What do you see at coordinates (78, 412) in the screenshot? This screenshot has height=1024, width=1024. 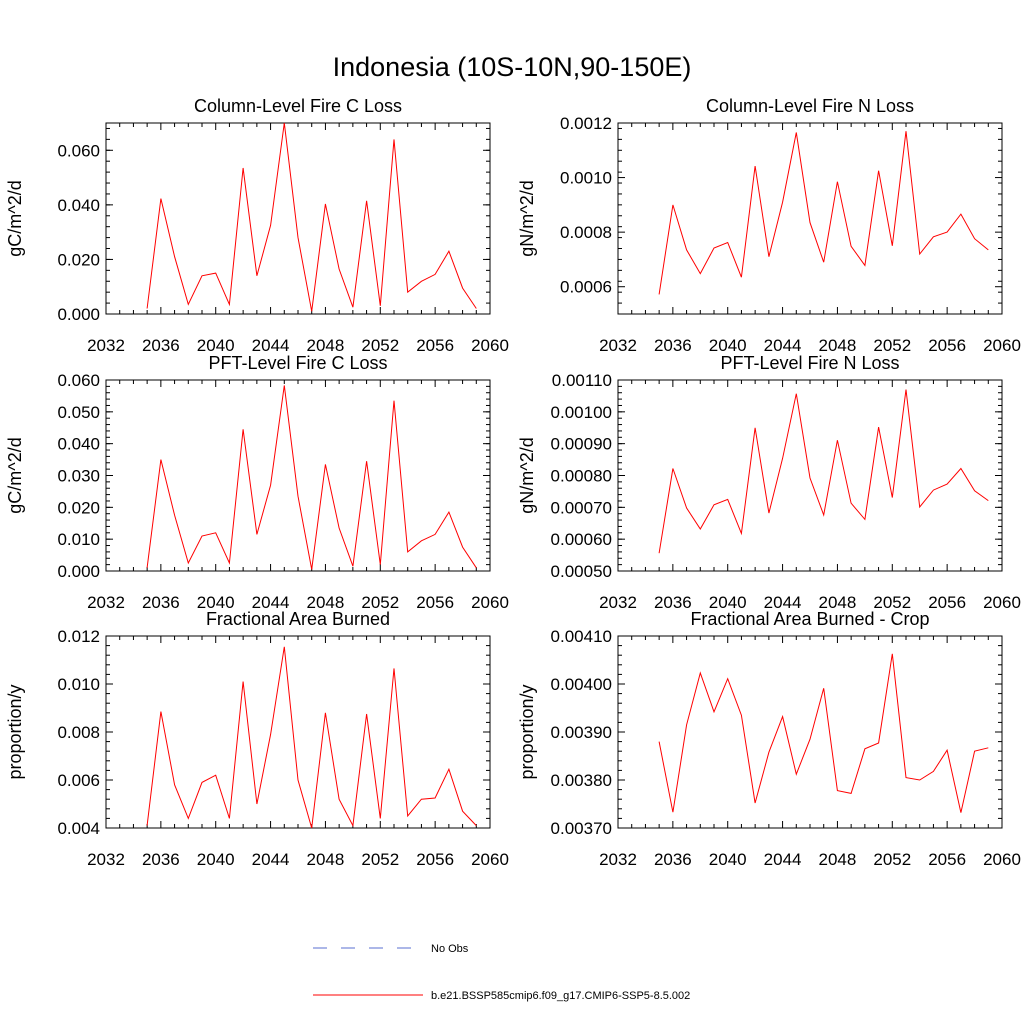 I see `y-tick-label: 0.050` at bounding box center [78, 412].